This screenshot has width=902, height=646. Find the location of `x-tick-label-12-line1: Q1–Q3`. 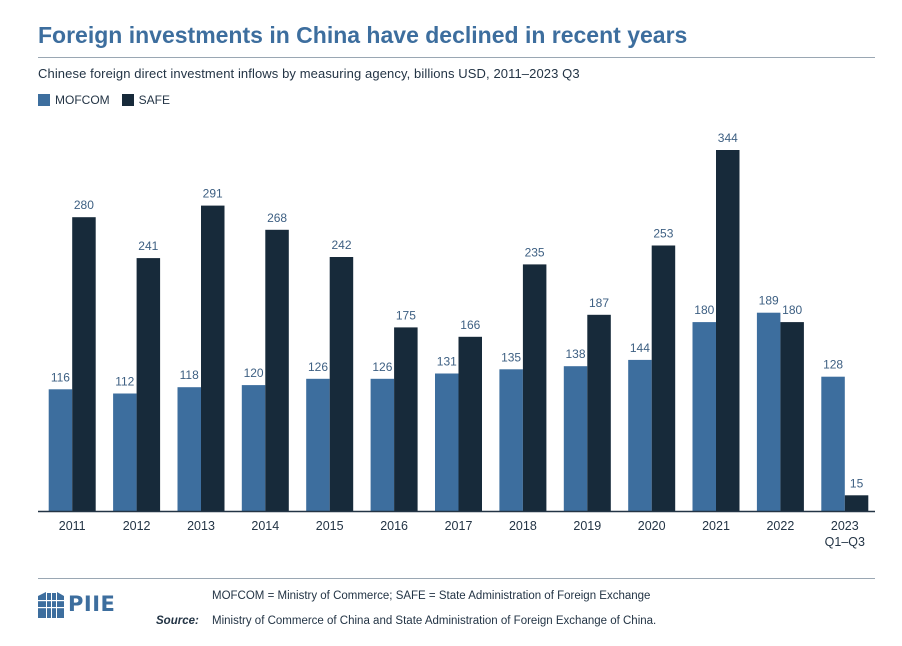

x-tick-label-12-line1: Q1–Q3 is located at coordinates (845, 542).